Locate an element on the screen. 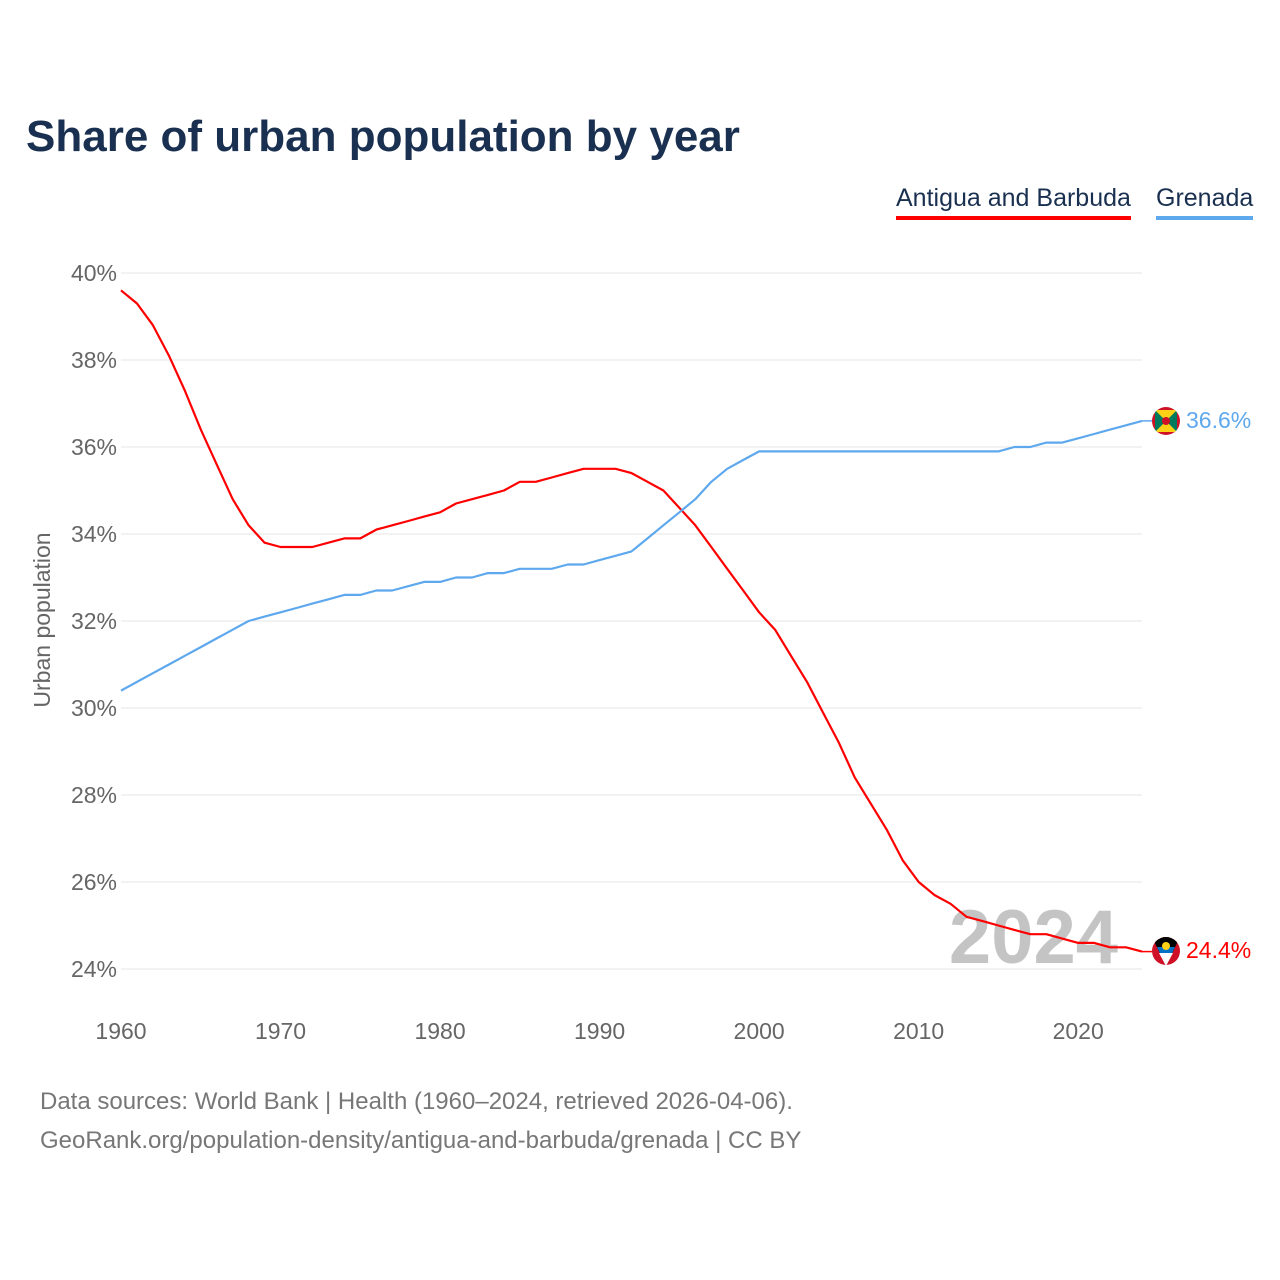 Image resolution: width=1280 pixels, height=1280 pixels. year-watermark: 2024 is located at coordinates (1033, 937).